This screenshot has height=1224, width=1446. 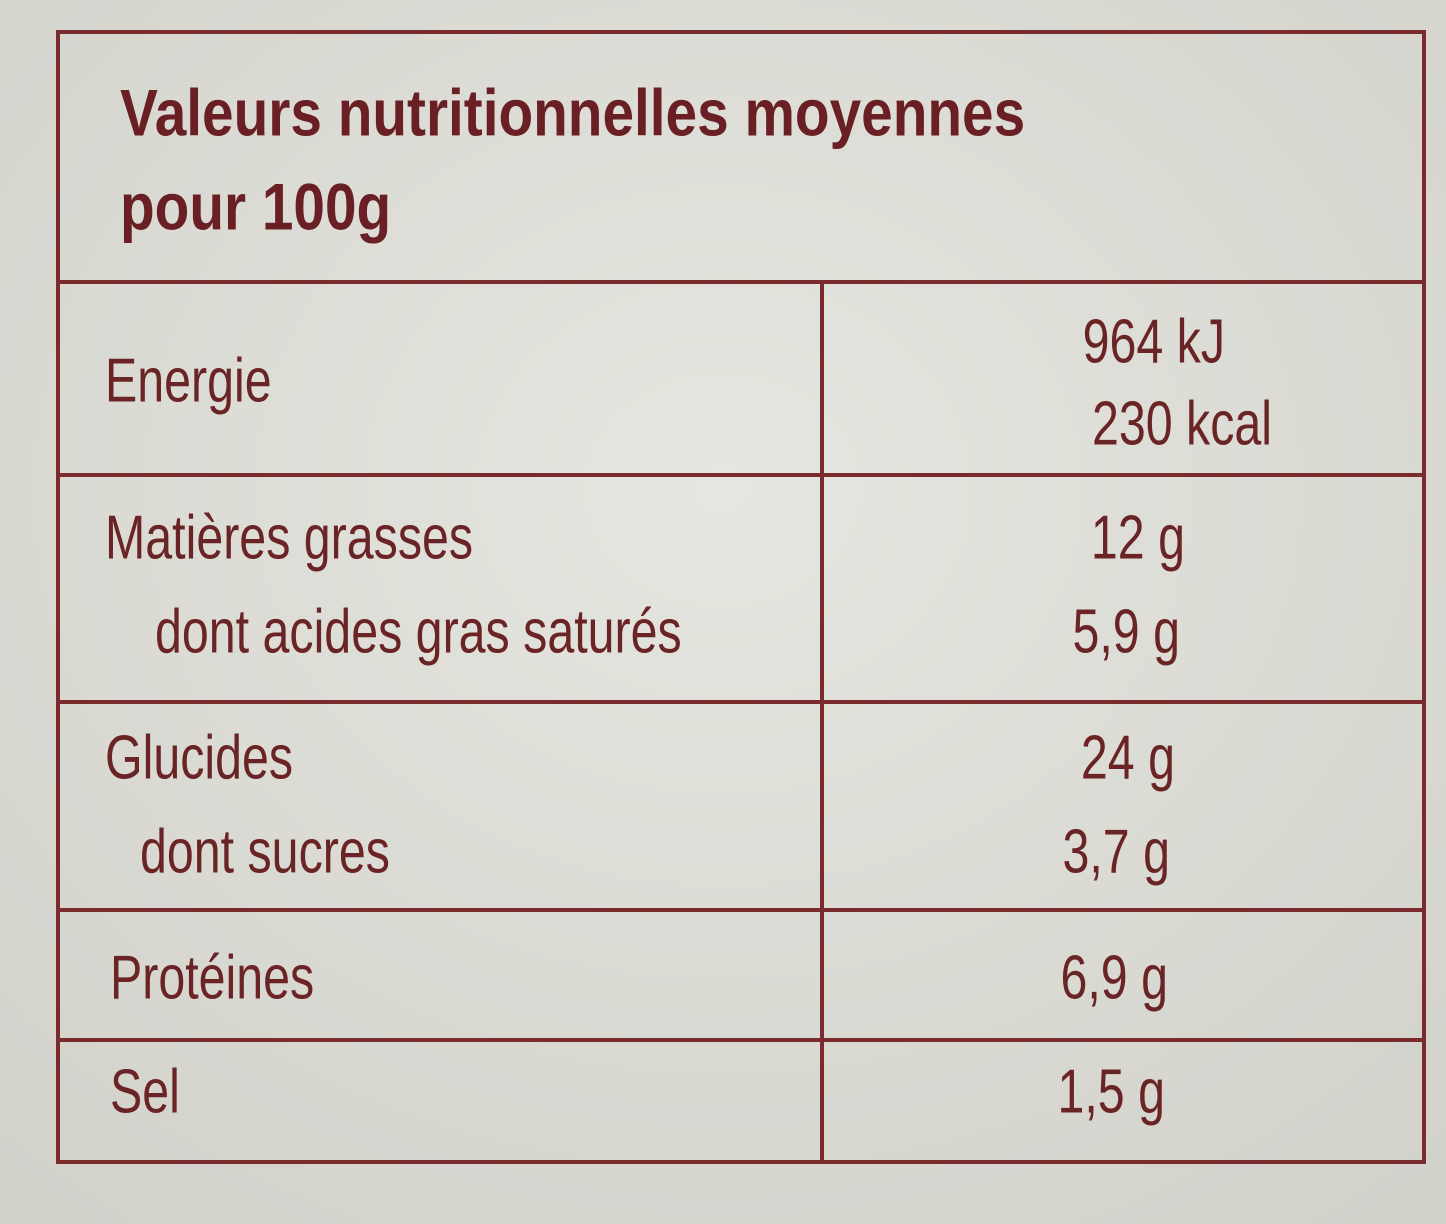 I want to click on row-label: dont acides gras saturés, so click(x=418, y=631).